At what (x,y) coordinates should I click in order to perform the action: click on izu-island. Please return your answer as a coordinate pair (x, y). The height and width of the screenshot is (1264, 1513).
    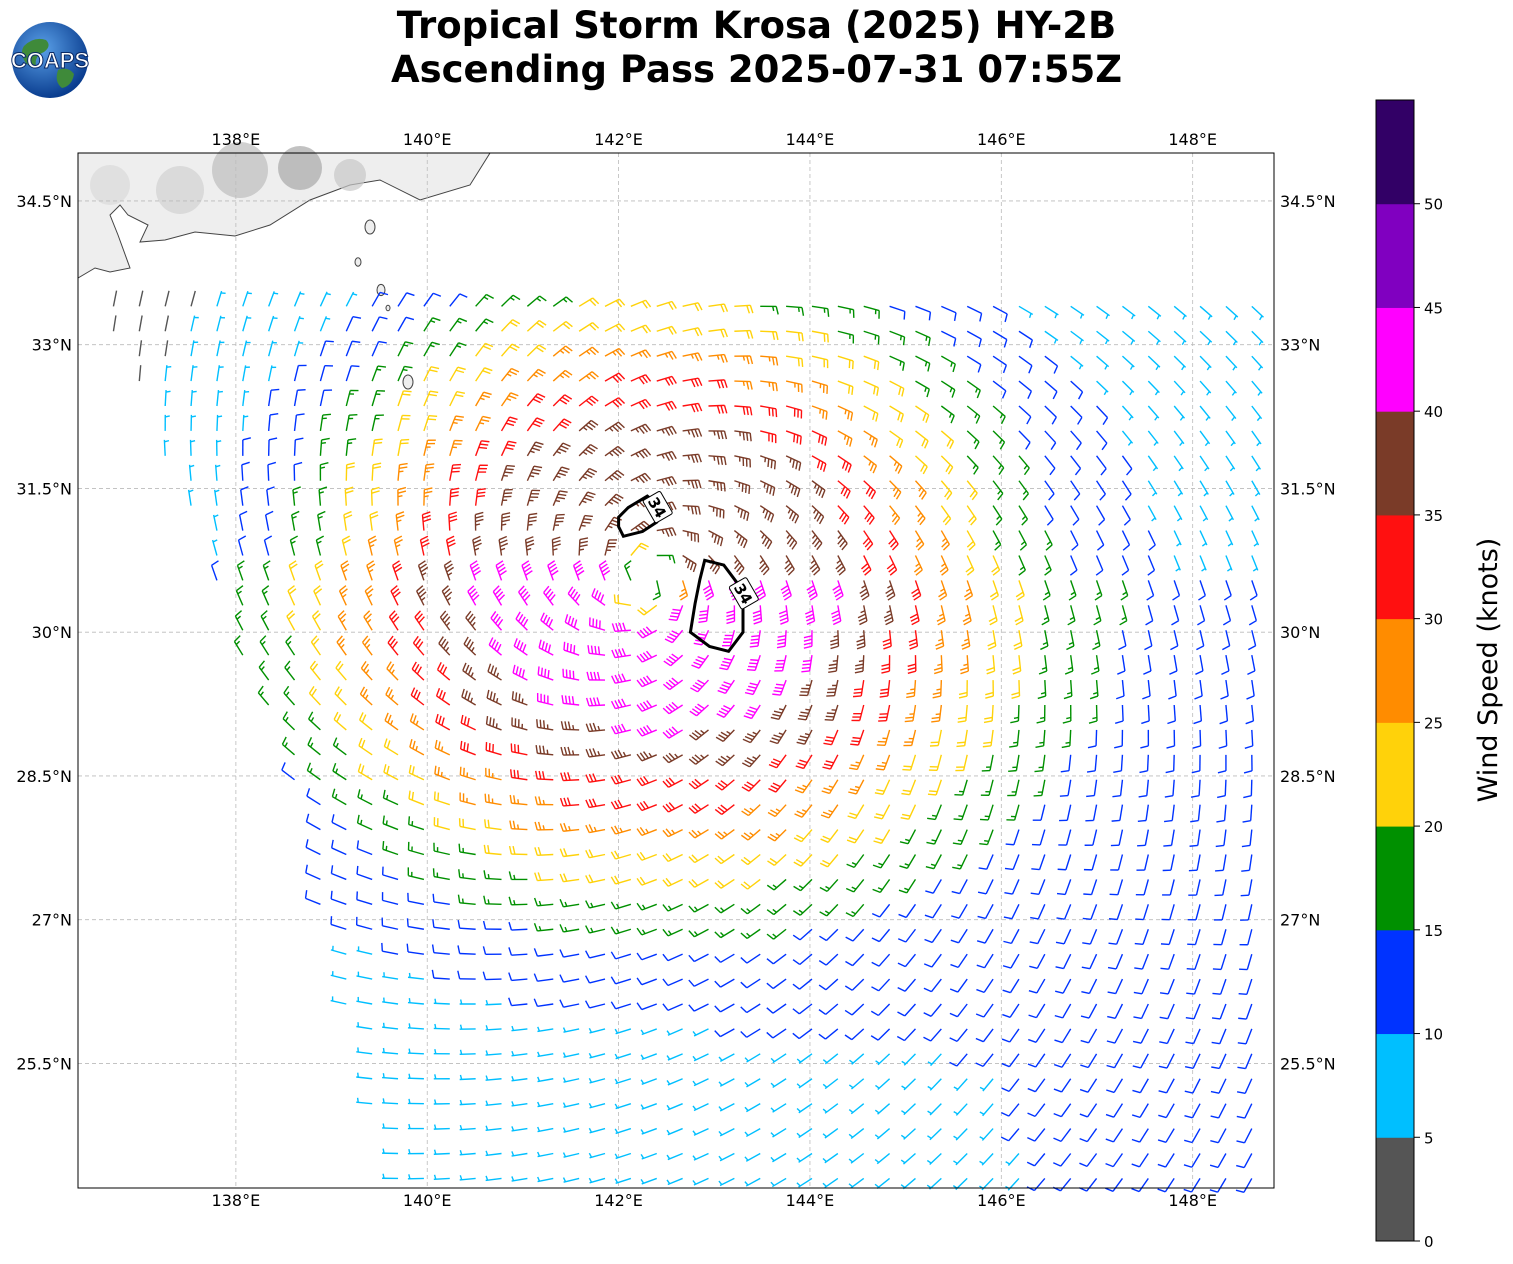
    Looking at the image, I should click on (370, 227).